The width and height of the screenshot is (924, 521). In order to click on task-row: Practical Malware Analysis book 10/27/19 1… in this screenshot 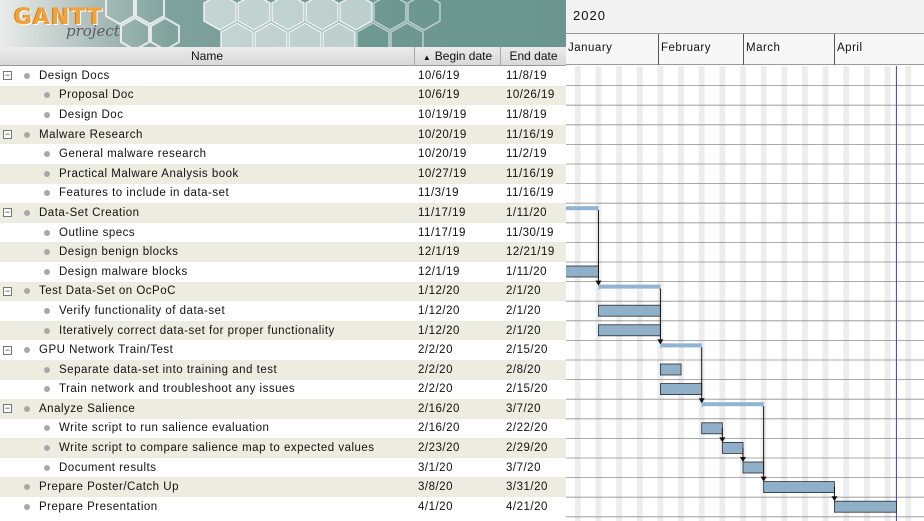, I will do `click(283, 173)`.